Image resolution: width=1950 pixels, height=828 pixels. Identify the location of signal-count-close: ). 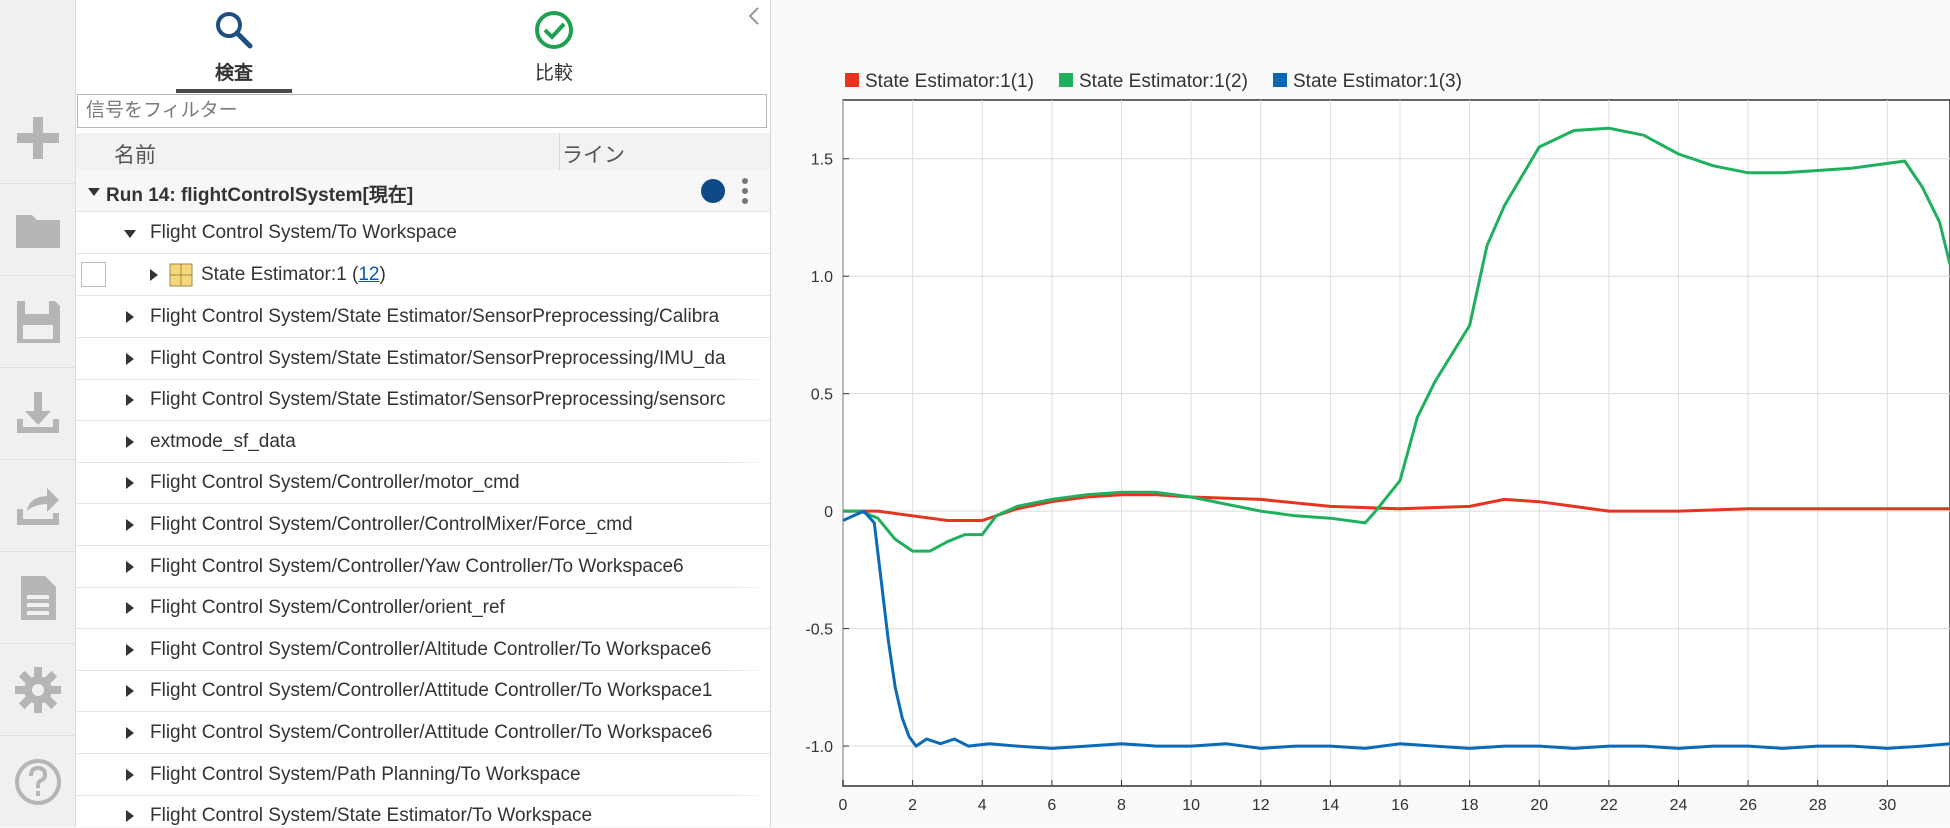
(382, 274).